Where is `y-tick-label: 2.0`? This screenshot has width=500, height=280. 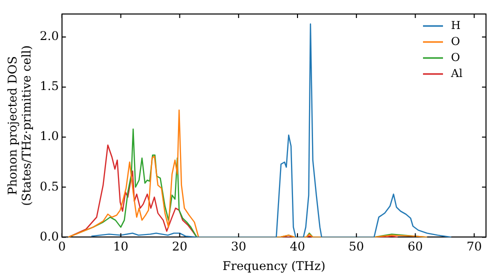 y-tick-label: 2.0 is located at coordinates (49, 36).